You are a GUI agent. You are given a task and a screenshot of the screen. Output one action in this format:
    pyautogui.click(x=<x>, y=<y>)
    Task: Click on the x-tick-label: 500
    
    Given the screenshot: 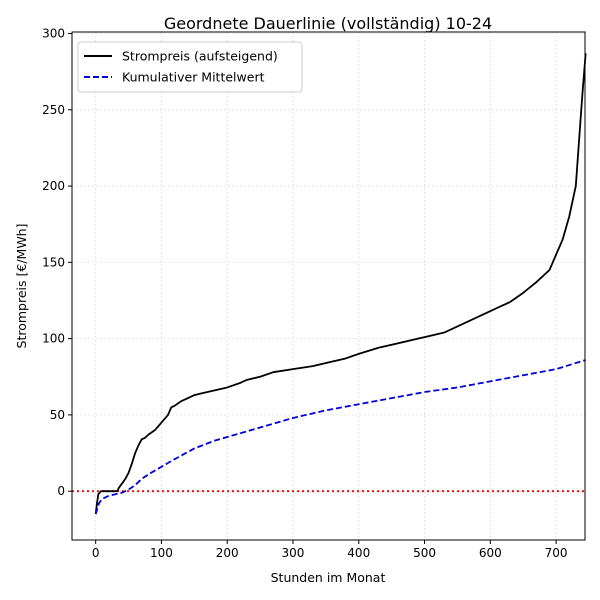 What is the action you would take?
    pyautogui.click(x=424, y=553)
    